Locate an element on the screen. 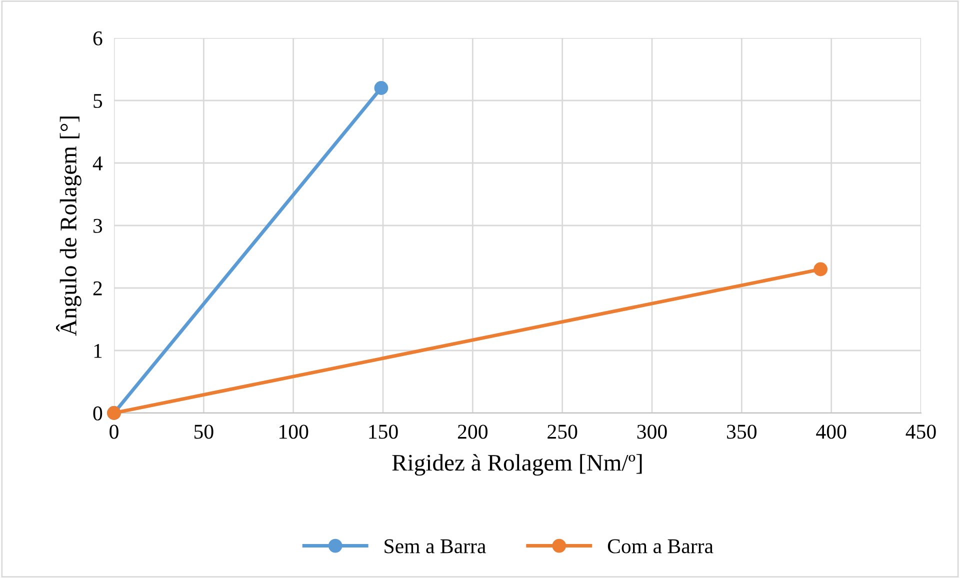 The height and width of the screenshot is (578, 960). y-tick-label: 1 is located at coordinates (98, 351).